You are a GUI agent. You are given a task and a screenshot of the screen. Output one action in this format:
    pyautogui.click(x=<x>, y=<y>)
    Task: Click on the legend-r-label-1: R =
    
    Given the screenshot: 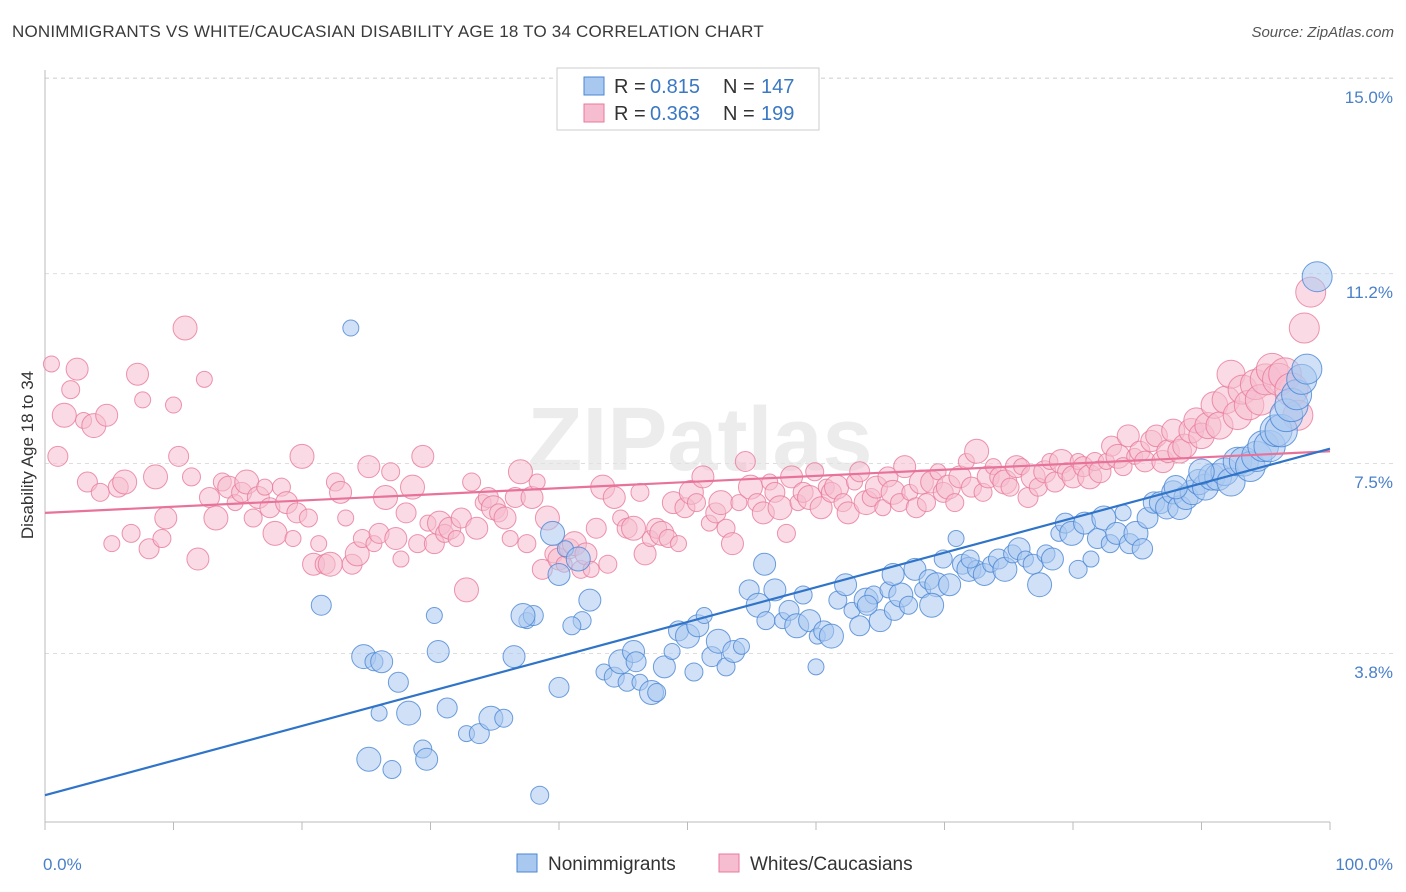 What is the action you would take?
    pyautogui.click(x=630, y=87)
    